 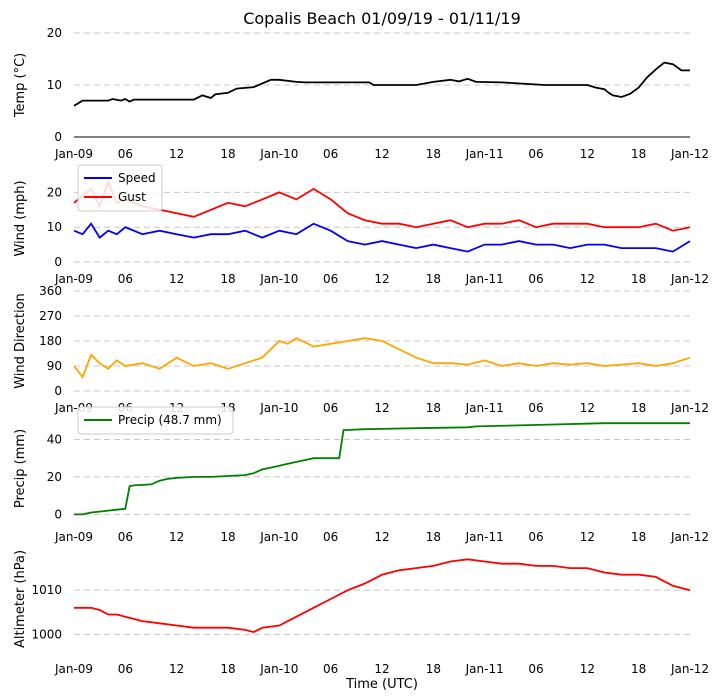 I want to click on series-line-altimeter, so click(x=382, y=596).